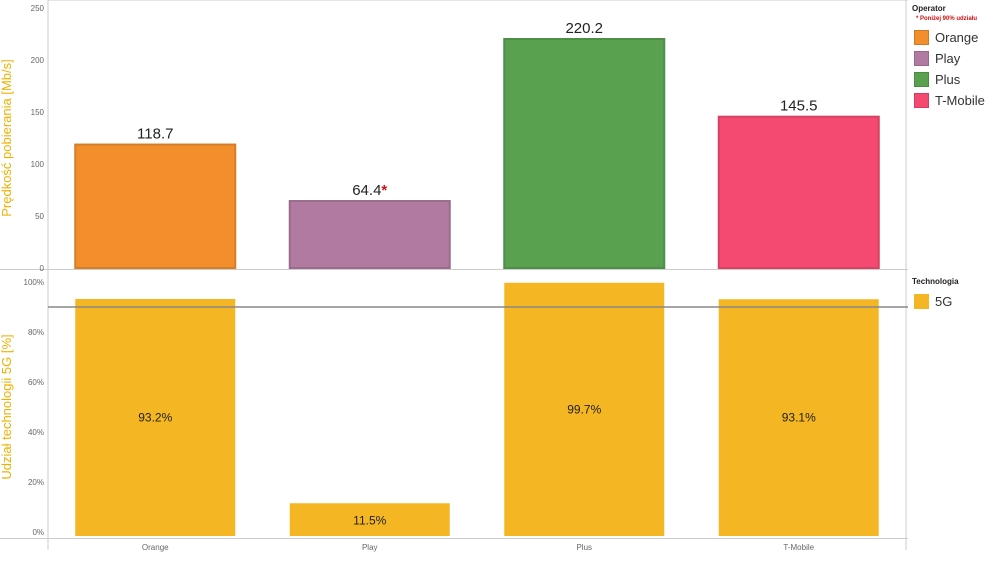  What do you see at coordinates (384, 190) in the screenshot?
I see `below-threshold-marker: *` at bounding box center [384, 190].